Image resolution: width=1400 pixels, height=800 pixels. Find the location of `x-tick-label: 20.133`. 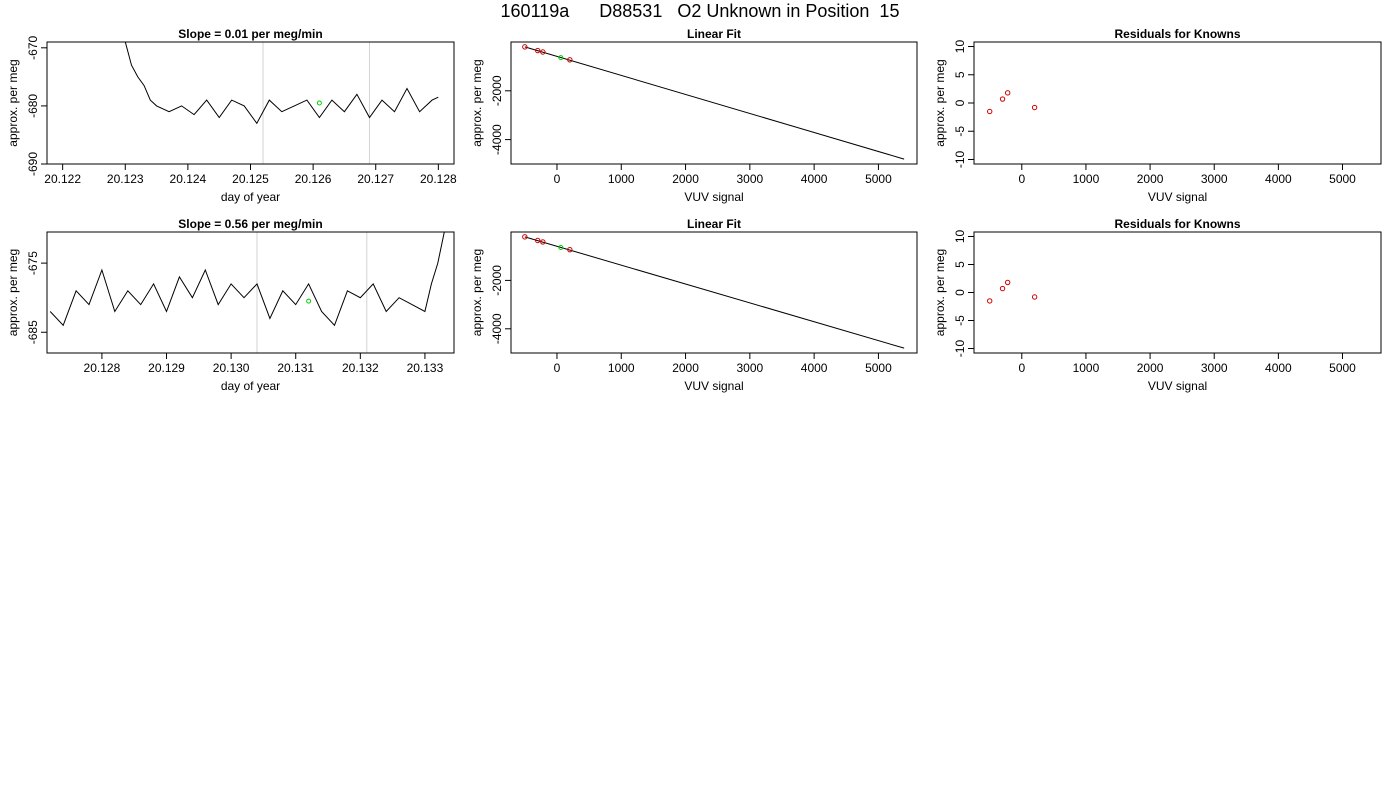

x-tick-label: 20.133 is located at coordinates (425, 368).